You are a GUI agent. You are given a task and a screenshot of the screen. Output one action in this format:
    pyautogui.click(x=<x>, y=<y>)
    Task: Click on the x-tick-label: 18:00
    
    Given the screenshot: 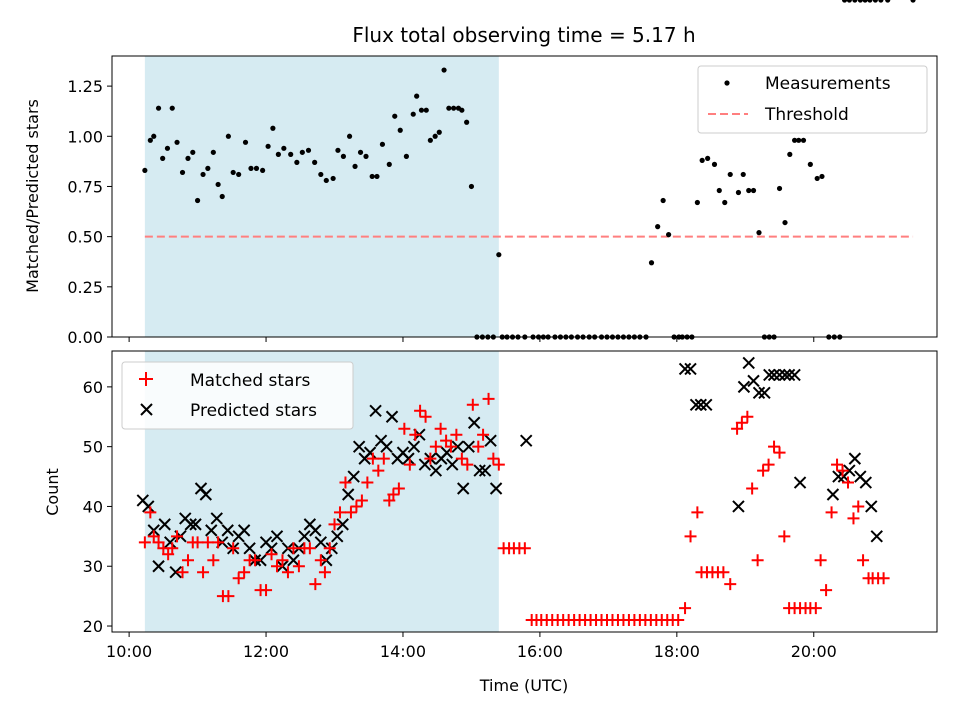 What is the action you would take?
    pyautogui.click(x=677, y=651)
    